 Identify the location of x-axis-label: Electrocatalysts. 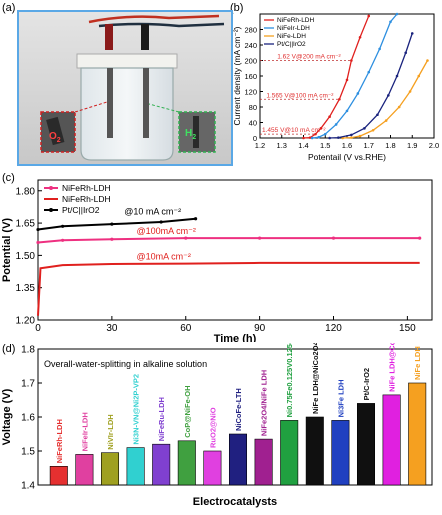
(235, 502).